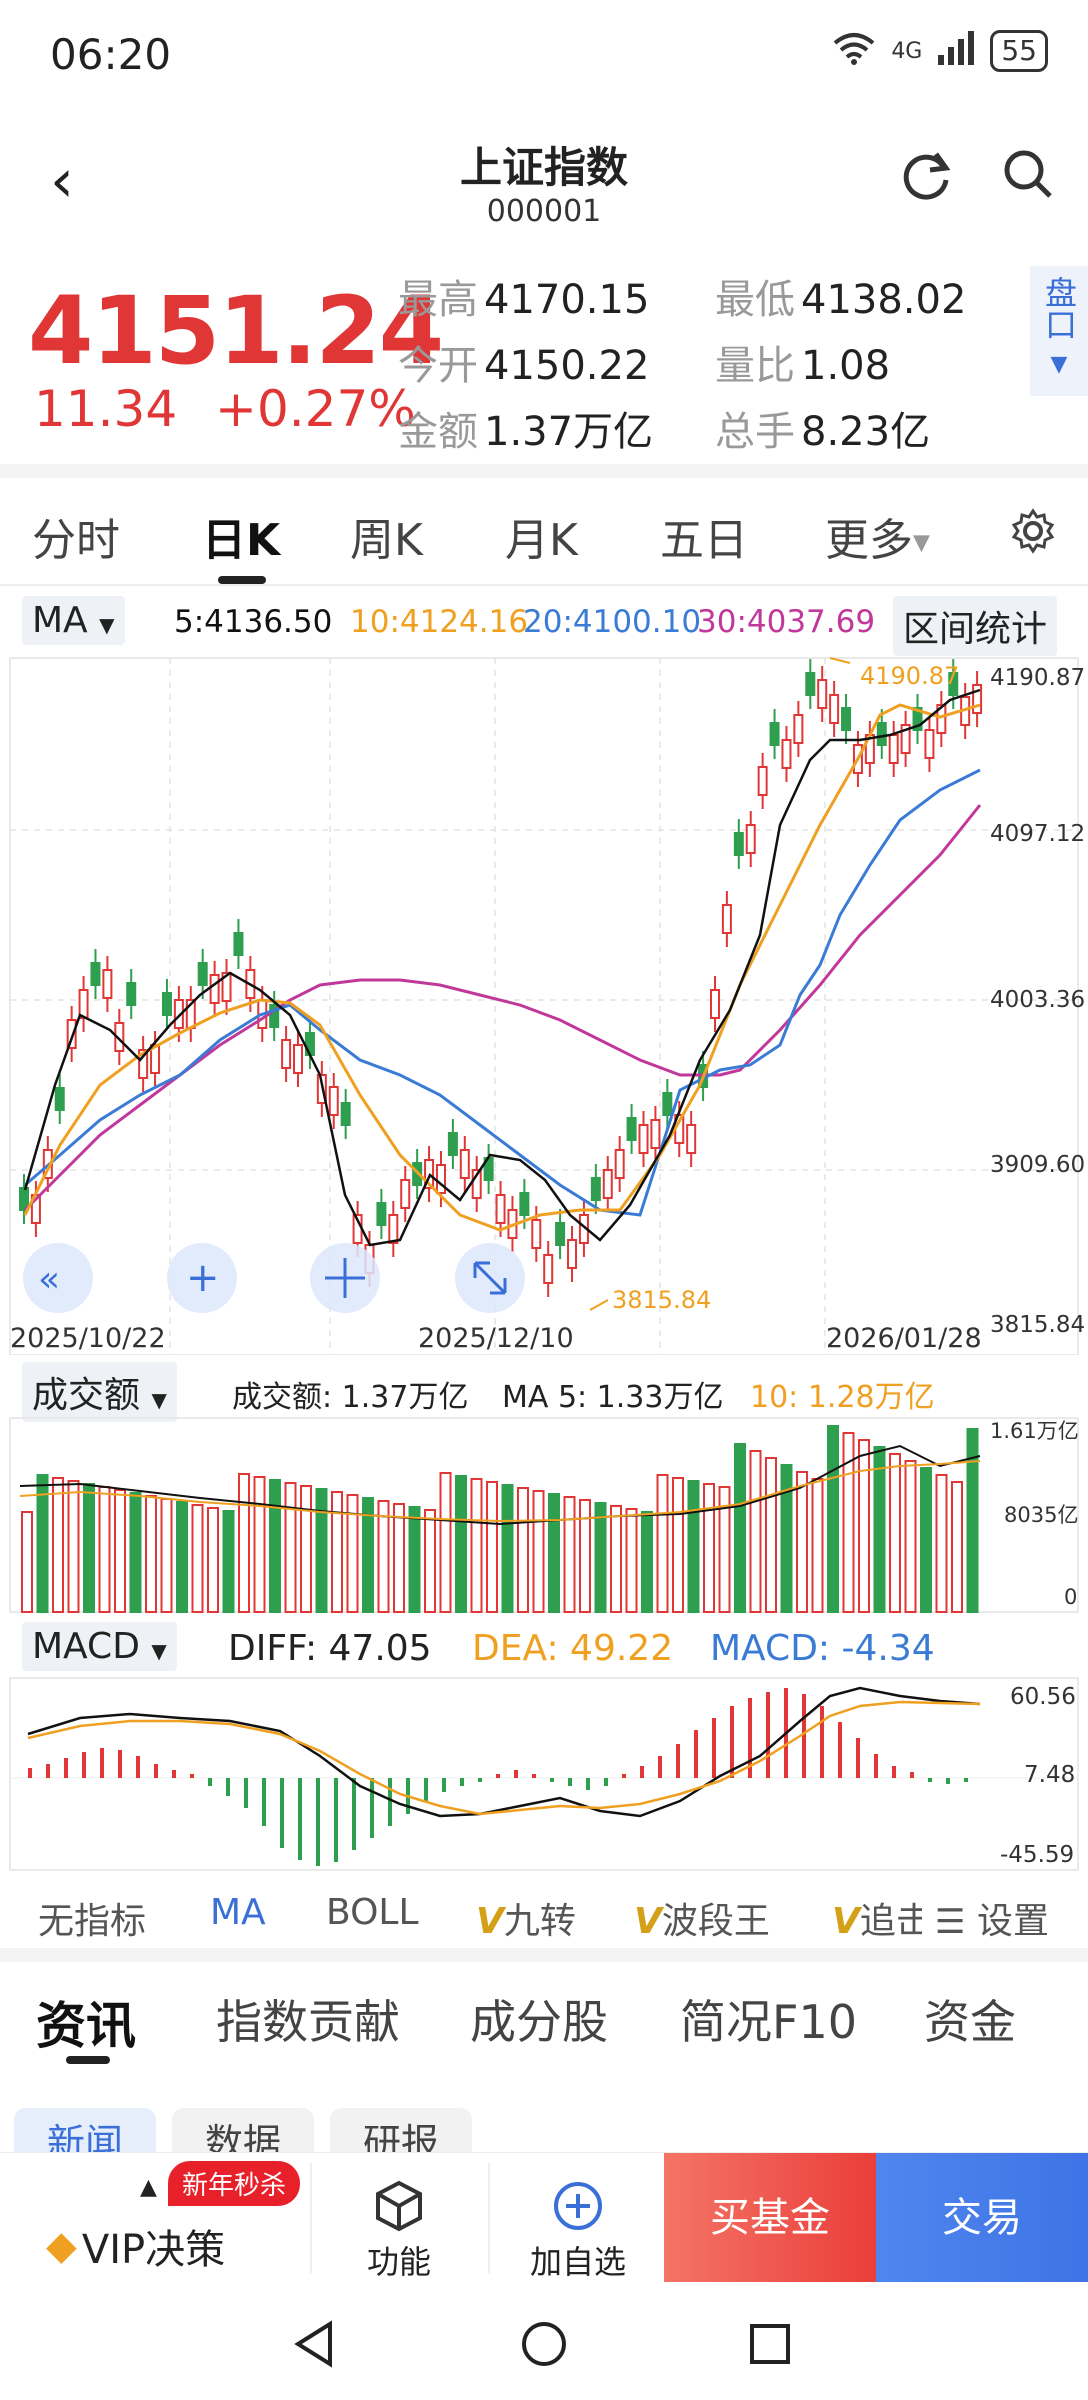  Describe the element at coordinates (314, 2344) in the screenshot. I see `nav-back-icon` at that location.